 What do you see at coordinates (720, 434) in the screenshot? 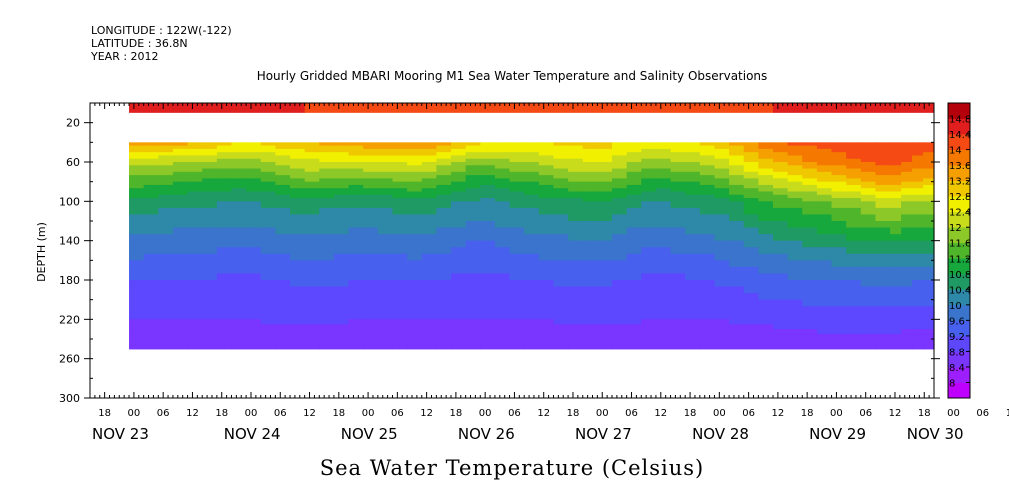
I see `x-day-label: NOV 28` at bounding box center [720, 434].